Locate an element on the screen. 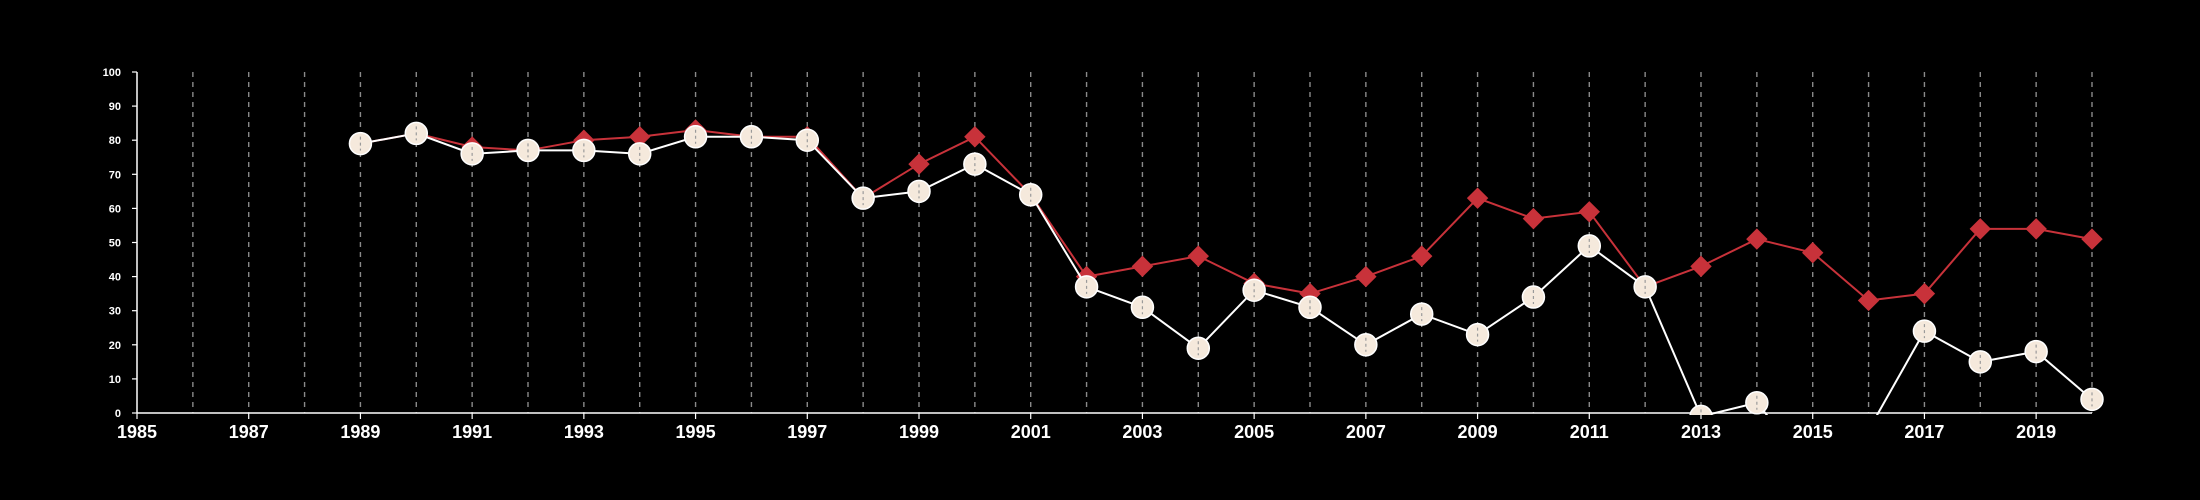 This screenshot has width=2200, height=500. y-tick-label: 40 is located at coordinates (115, 278).